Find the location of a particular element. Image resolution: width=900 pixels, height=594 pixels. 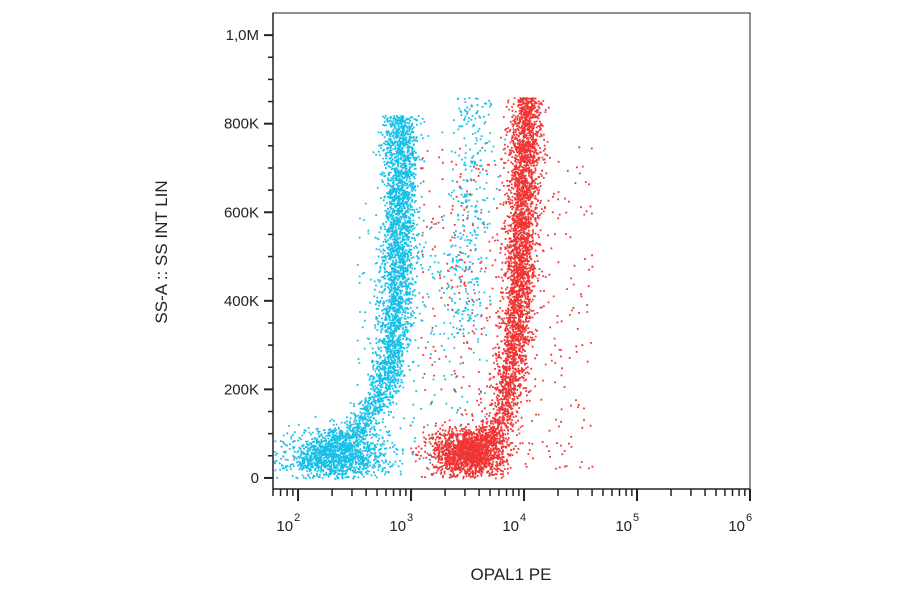

x-tick-exponent: 2 is located at coordinates (297, 518).